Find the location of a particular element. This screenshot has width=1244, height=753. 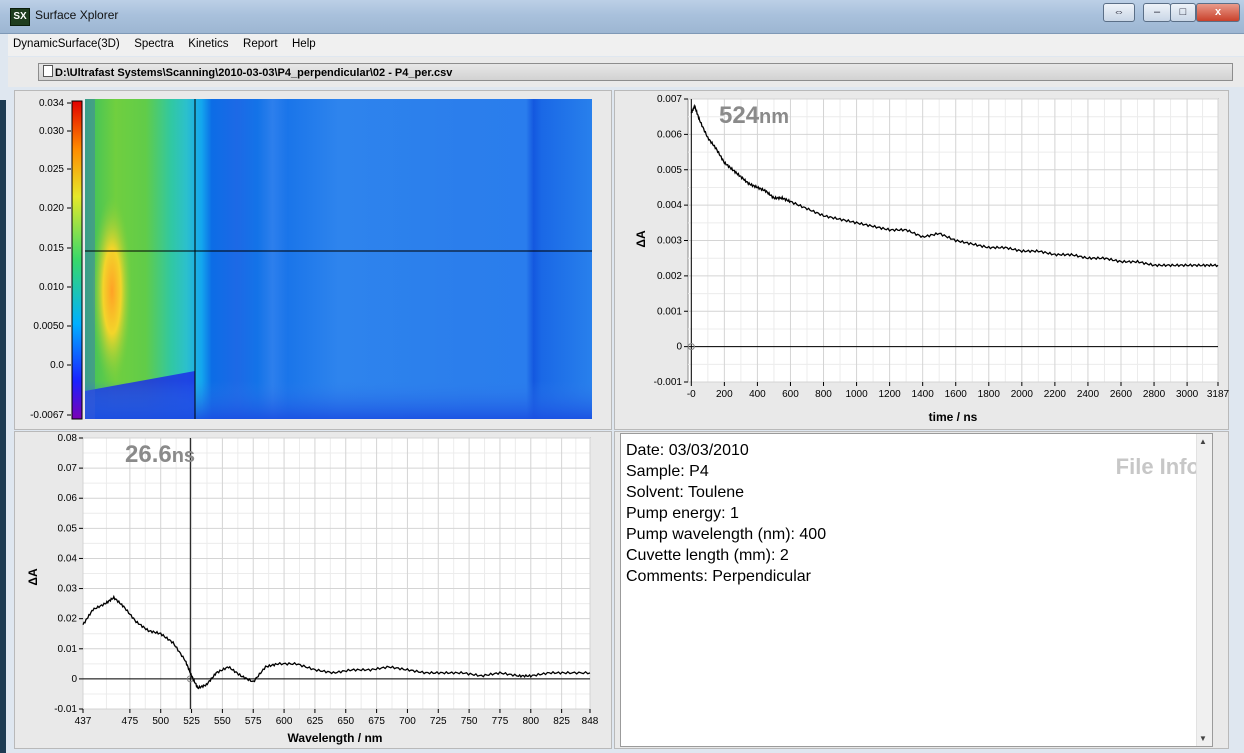

x-tick-label: -0 is located at coordinates (691, 394).